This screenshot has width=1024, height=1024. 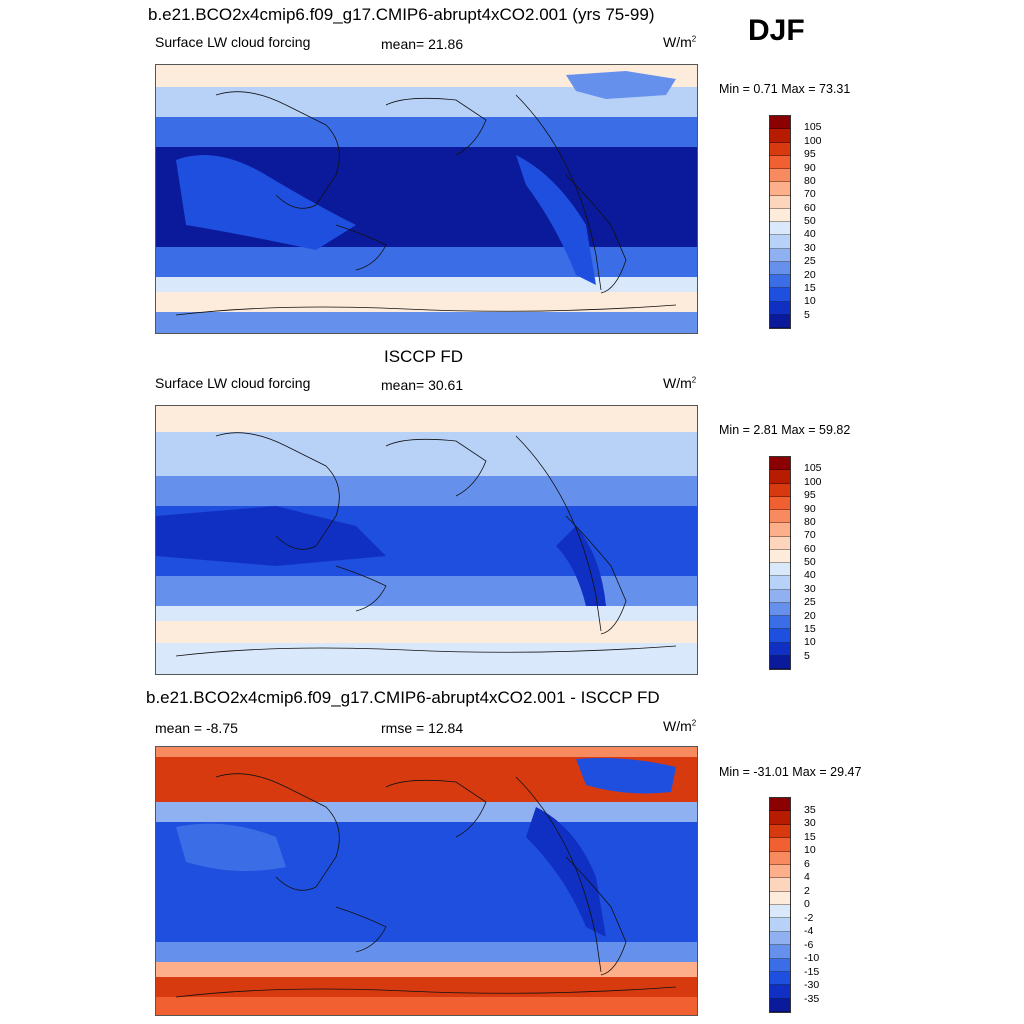 I want to click on panel1-map-field, so click(x=426, y=199).